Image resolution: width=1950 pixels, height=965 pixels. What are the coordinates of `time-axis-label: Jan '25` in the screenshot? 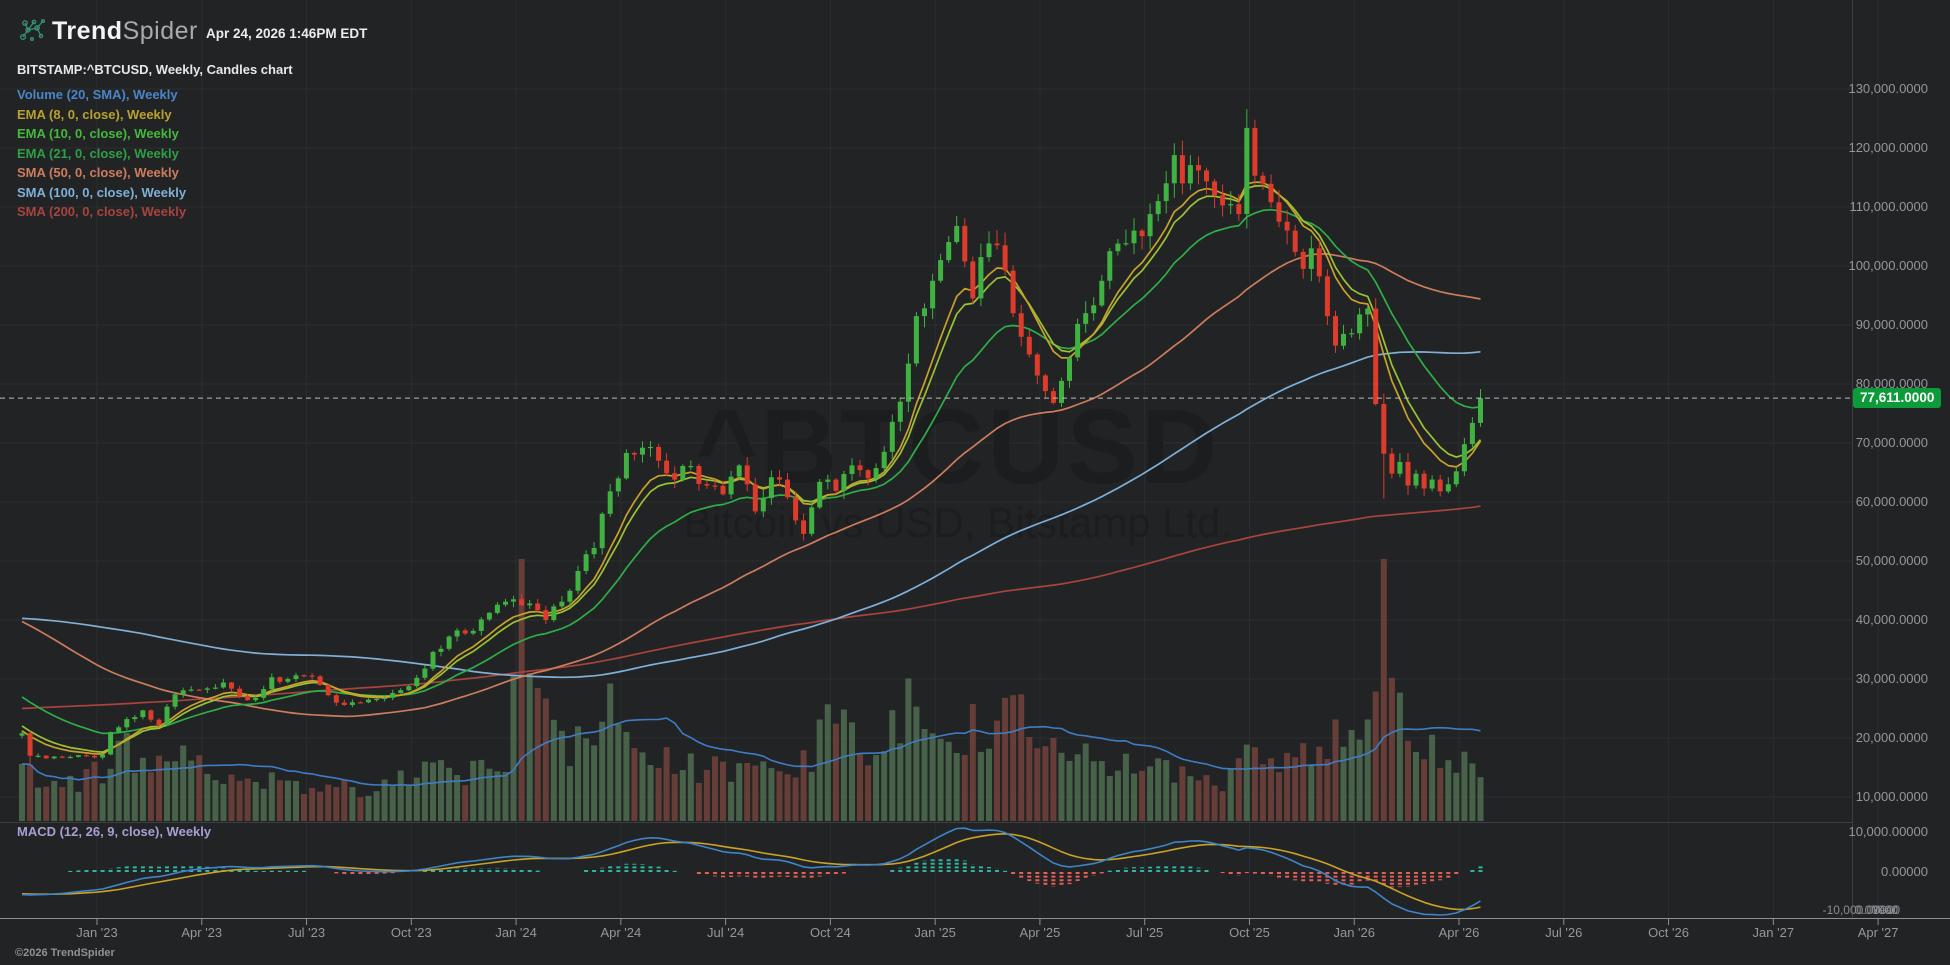 It's located at (935, 932).